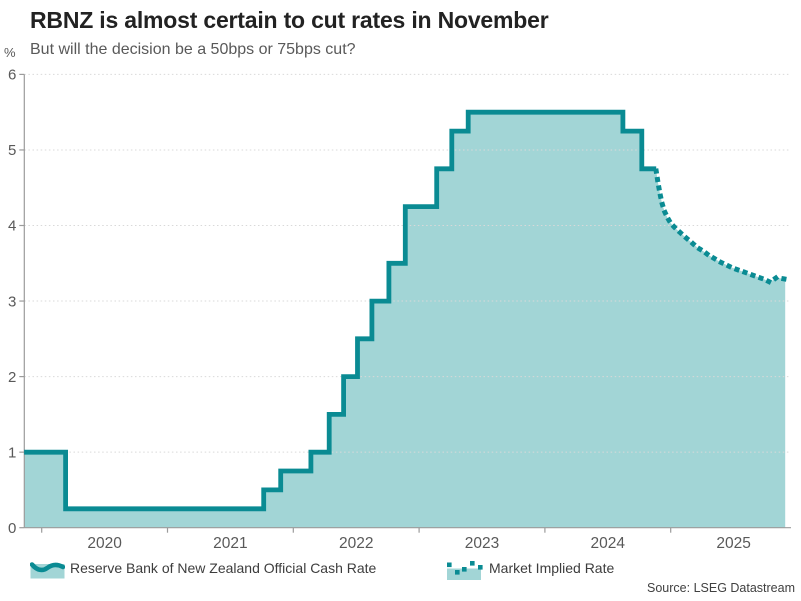 The image size is (801, 601). What do you see at coordinates (482, 543) in the screenshot?
I see `x-tick-label: 2023` at bounding box center [482, 543].